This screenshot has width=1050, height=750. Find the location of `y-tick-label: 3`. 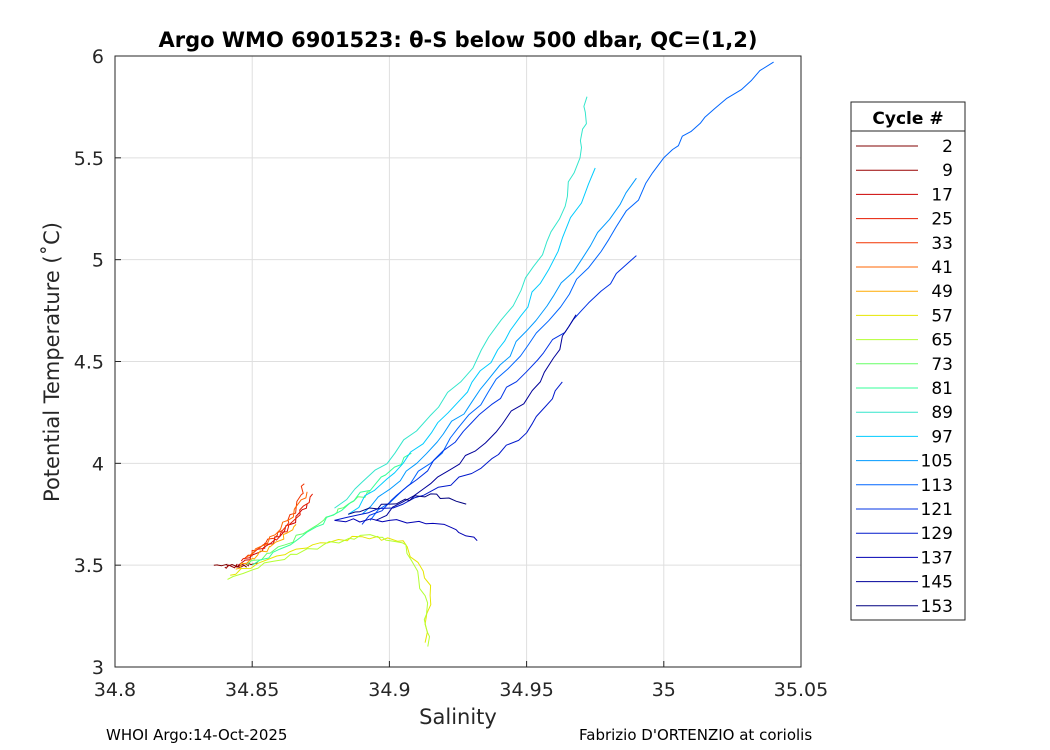

y-tick-label: 3 is located at coordinates (98, 668).